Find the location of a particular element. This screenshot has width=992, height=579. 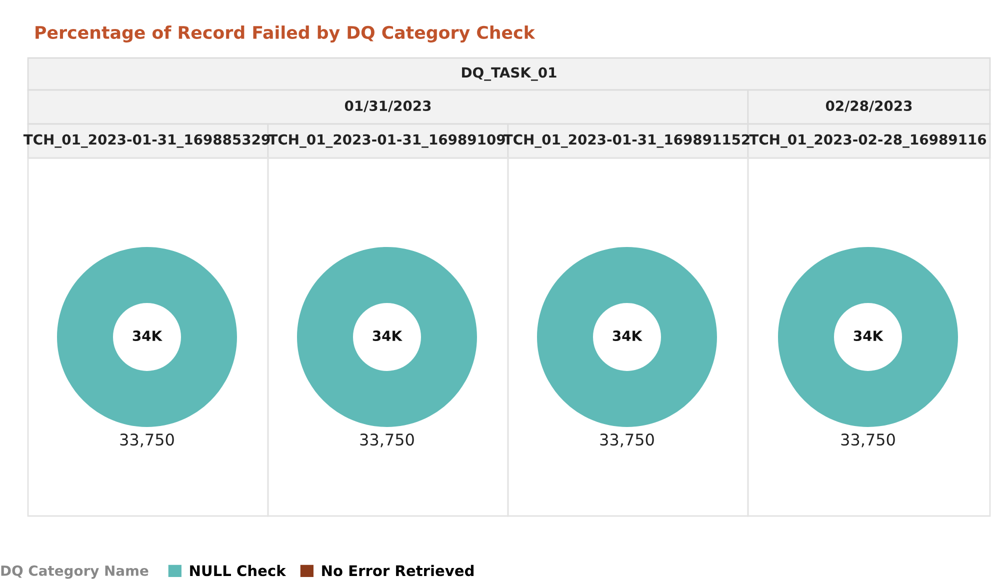

text: DQ_TASK_01 is located at coordinates (509, 74).